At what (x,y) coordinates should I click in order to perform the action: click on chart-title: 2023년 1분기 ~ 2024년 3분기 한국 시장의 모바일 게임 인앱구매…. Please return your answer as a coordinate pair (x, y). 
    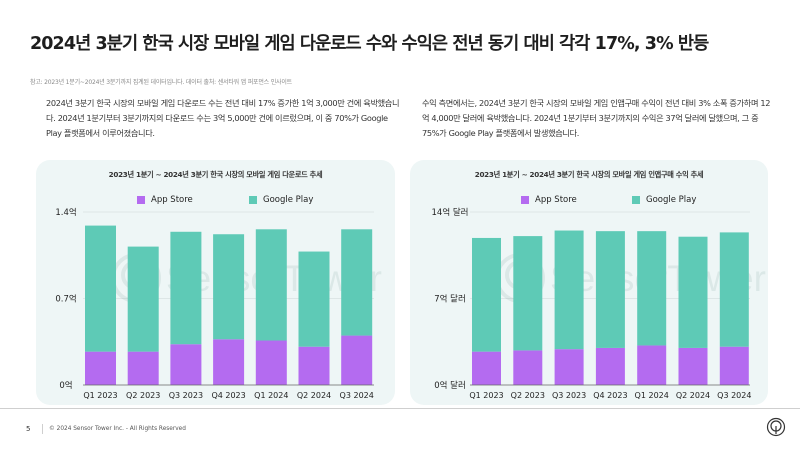
    Looking at the image, I should click on (589, 174).